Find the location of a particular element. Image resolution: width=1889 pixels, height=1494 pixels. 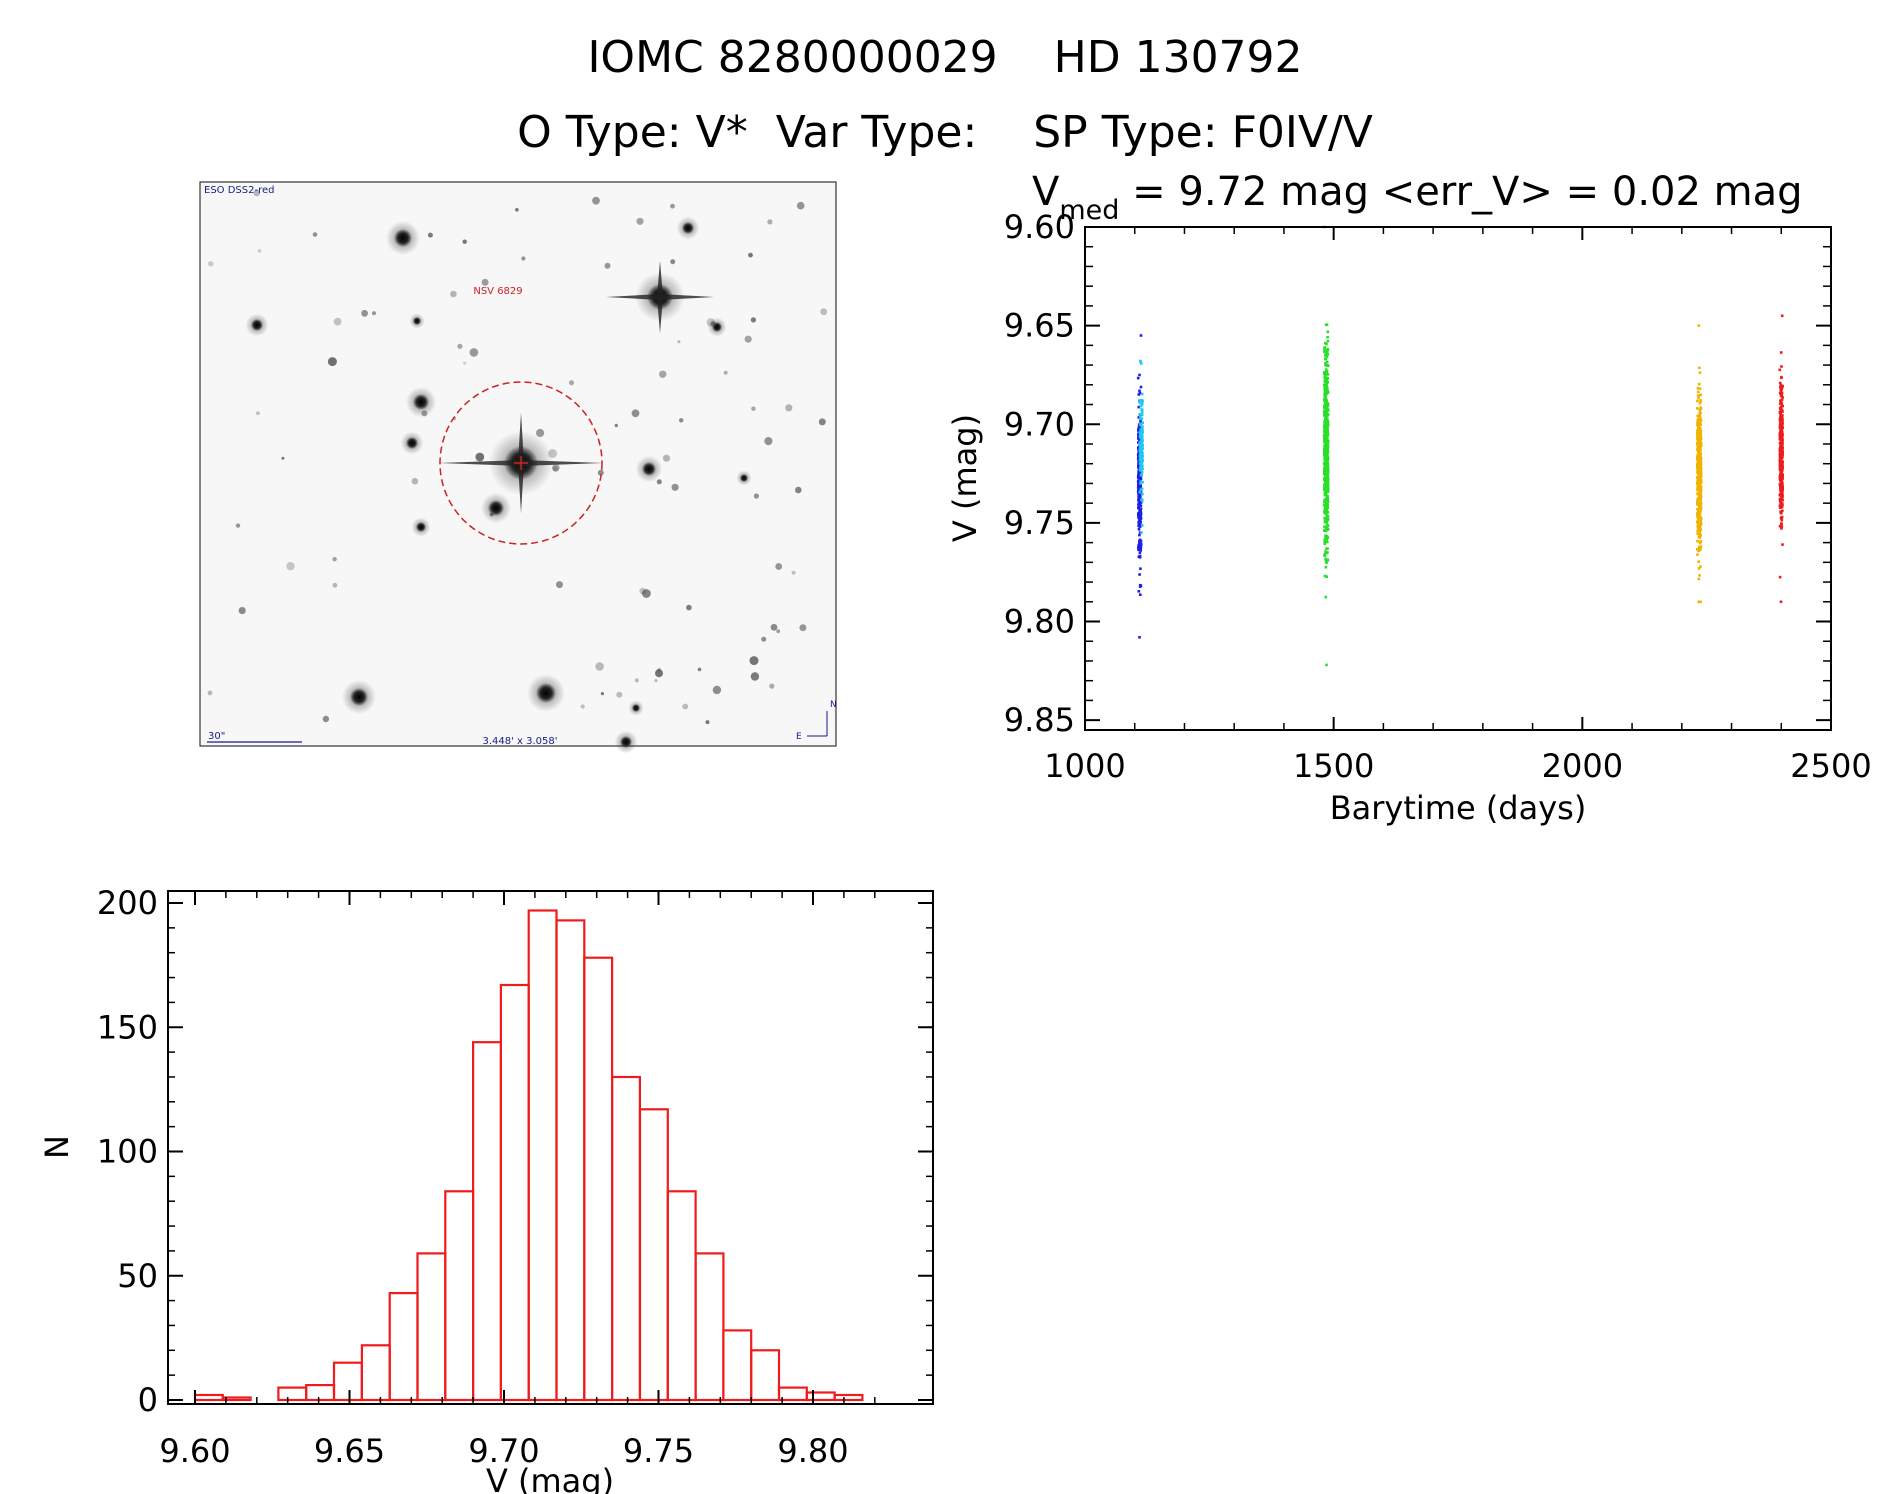

figure-title-line1: IOMC 8280000029 HD 130792 is located at coordinates (944, 57).